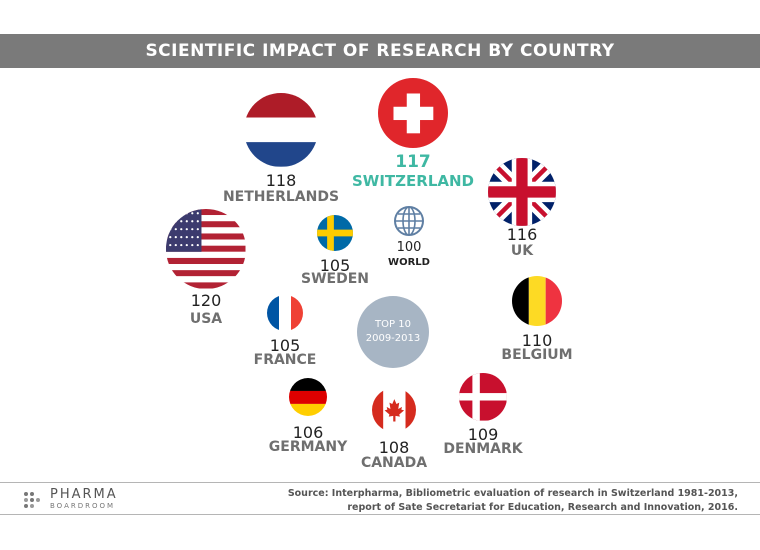 The width and height of the screenshot is (760, 550). Describe the element at coordinates (483, 449) in the screenshot. I see `country-label-denmark: DENMARK` at that location.